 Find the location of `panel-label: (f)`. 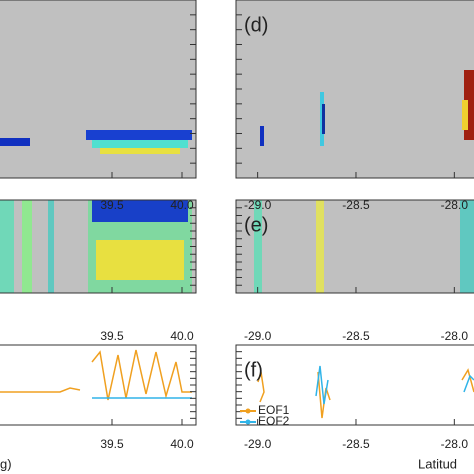

panel-label: (f) is located at coordinates (253, 370).